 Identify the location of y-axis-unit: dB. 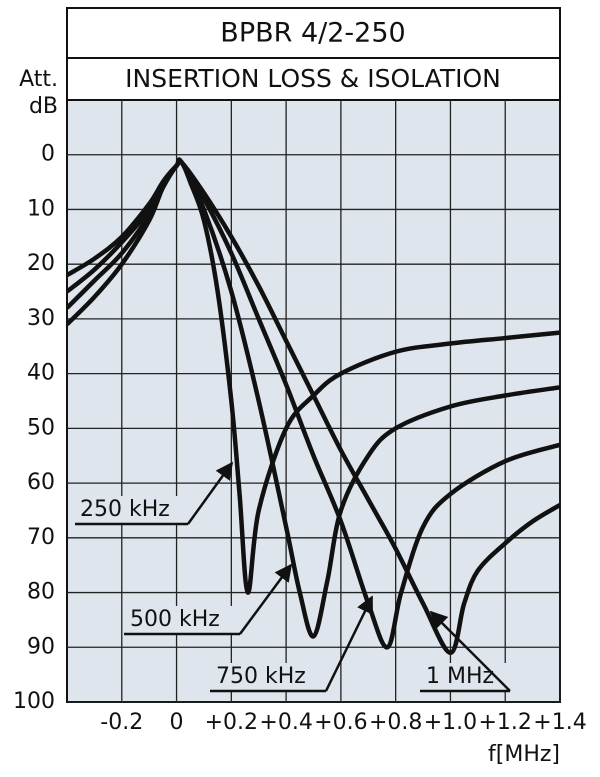
(43, 106).